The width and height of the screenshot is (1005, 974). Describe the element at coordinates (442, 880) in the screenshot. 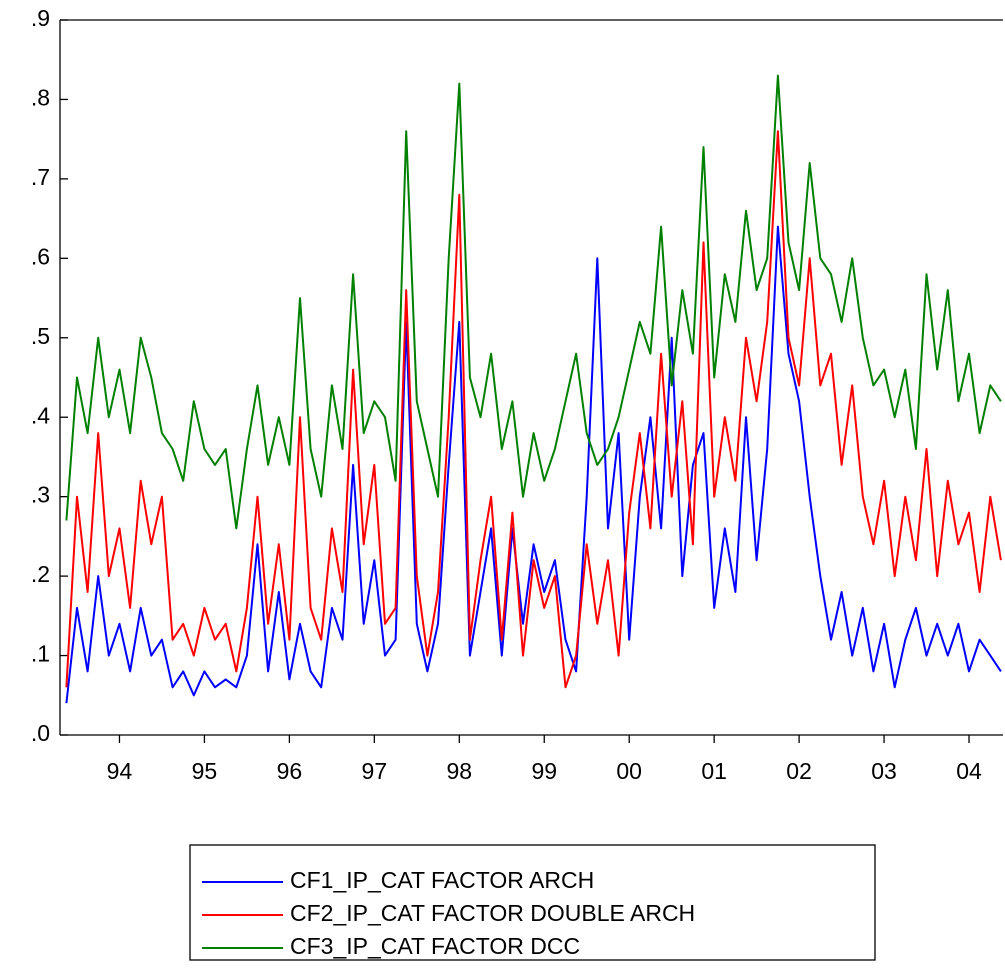

I see `legend-label: CF1_IP_CAT FACTOR ARCH` at that location.